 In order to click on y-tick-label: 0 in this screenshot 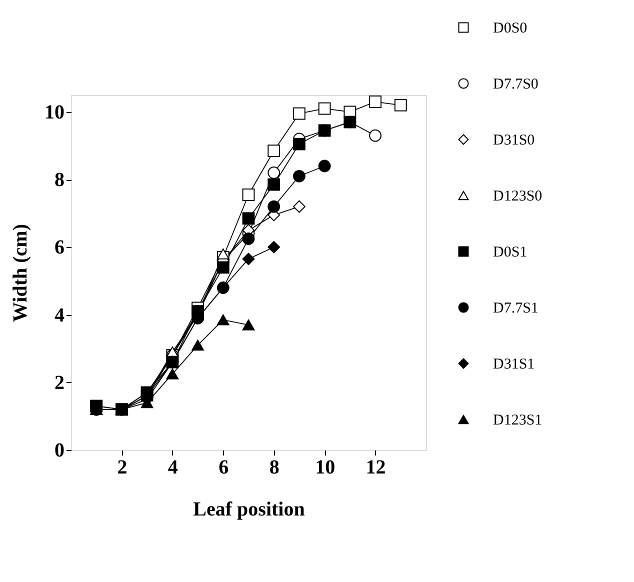, I will do `click(59, 451)`.